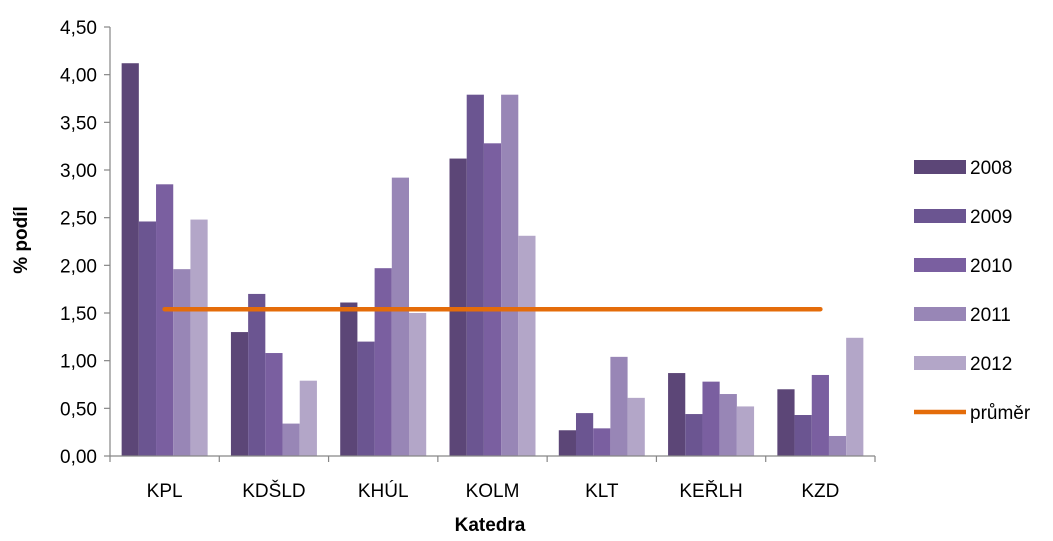 This screenshot has height=541, width=1053. What do you see at coordinates (493, 491) in the screenshot?
I see `x-tick-label: KOLM` at bounding box center [493, 491].